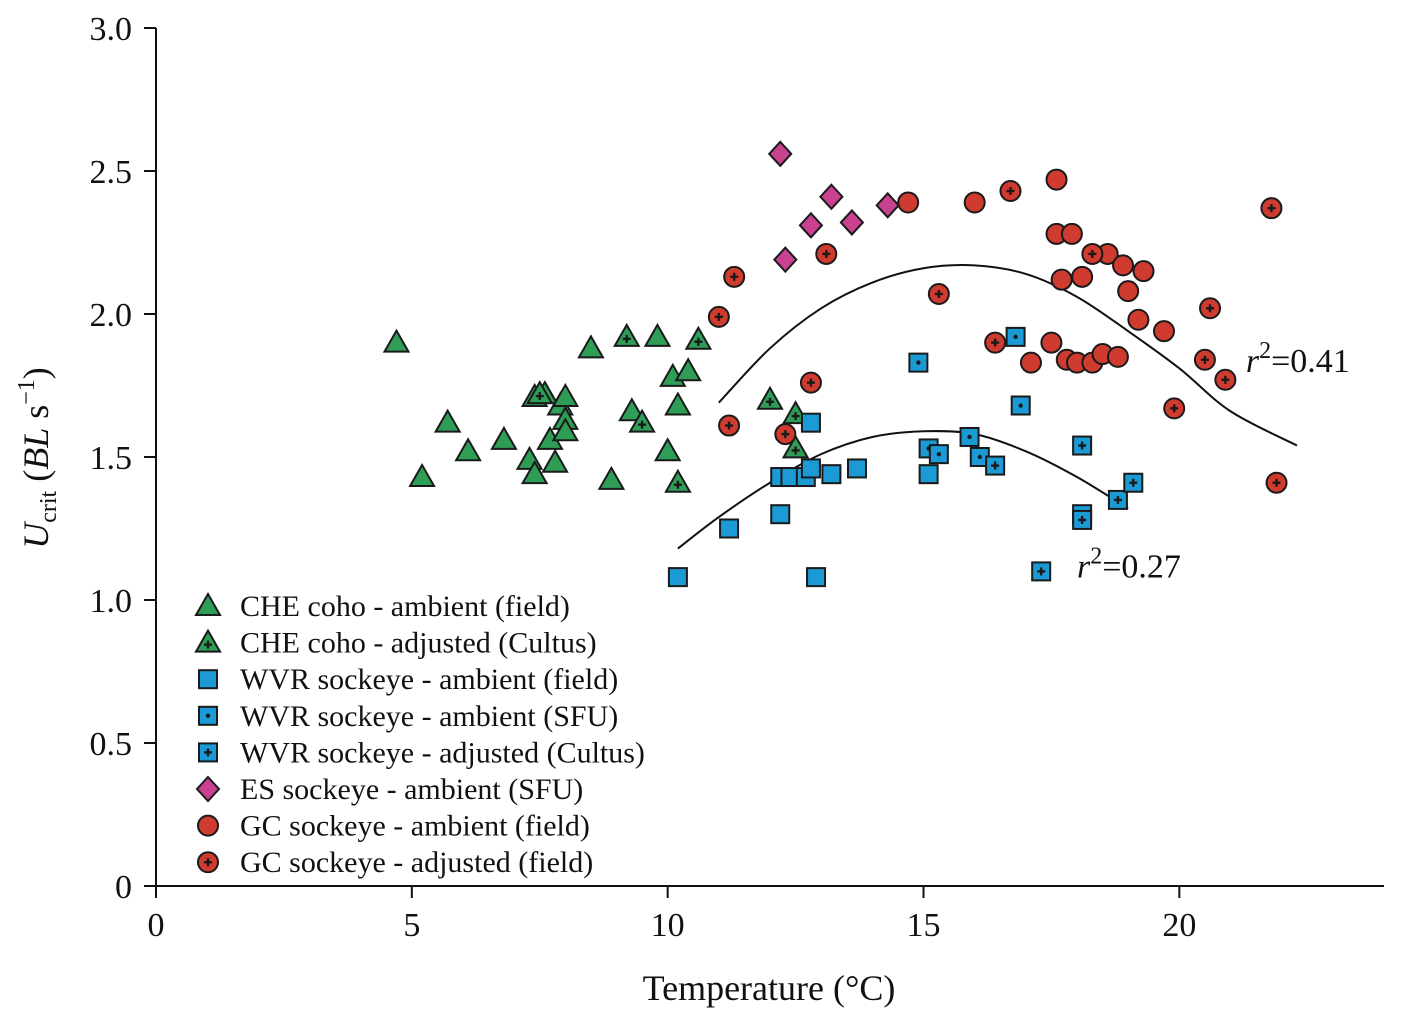 The image size is (1404, 1034). I want to click on y-tick-label: 1.0, so click(111, 601).